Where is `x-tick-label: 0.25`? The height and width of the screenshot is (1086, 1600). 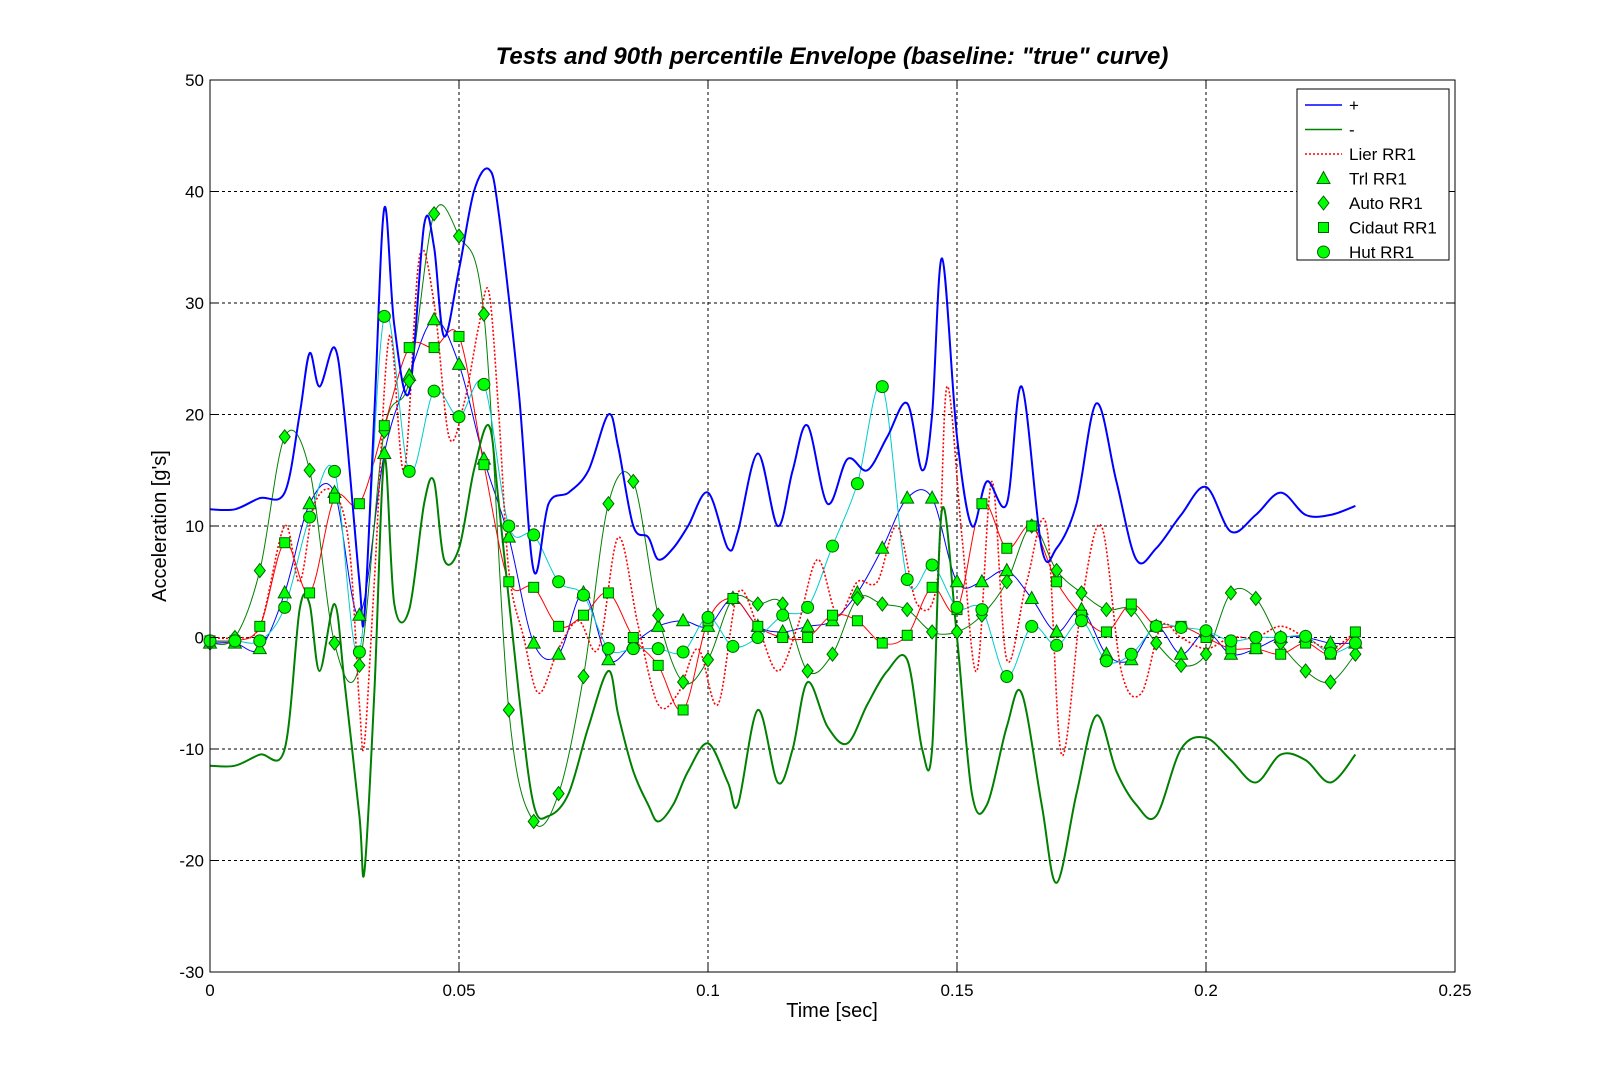
x-tick-label: 0.25 is located at coordinates (1454, 990).